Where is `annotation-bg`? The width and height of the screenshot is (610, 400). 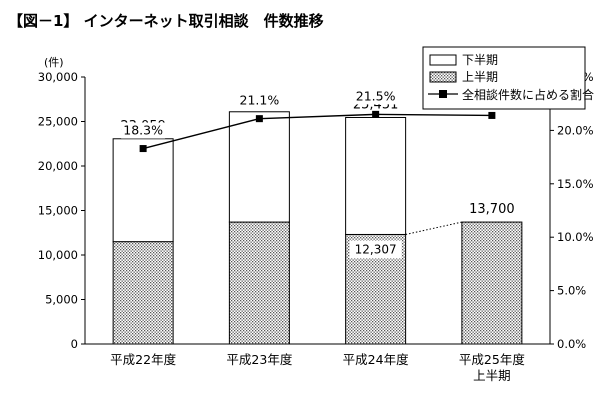 annotation-bg is located at coordinates (375, 249).